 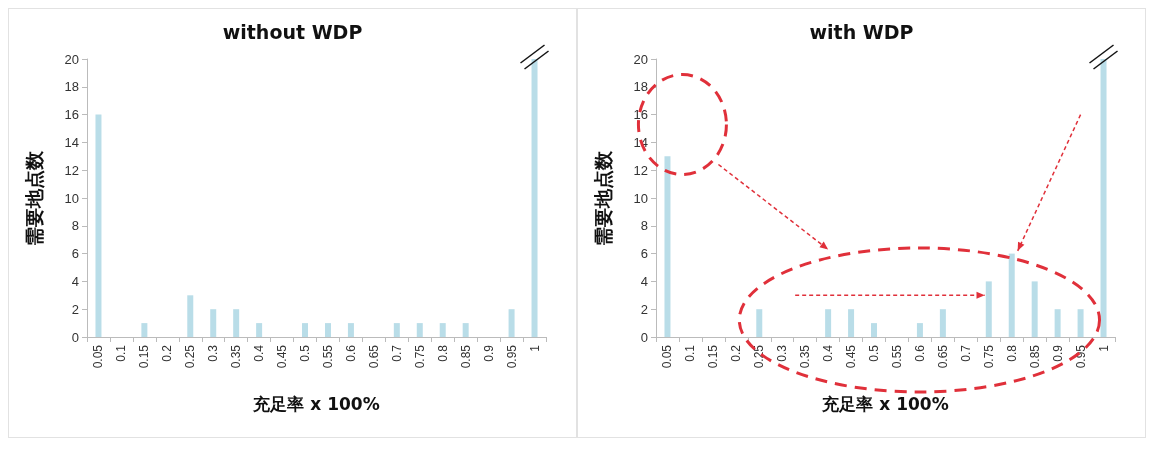 What do you see at coordinates (861, 31) in the screenshot?
I see `chart-title: with WDP` at bounding box center [861, 31].